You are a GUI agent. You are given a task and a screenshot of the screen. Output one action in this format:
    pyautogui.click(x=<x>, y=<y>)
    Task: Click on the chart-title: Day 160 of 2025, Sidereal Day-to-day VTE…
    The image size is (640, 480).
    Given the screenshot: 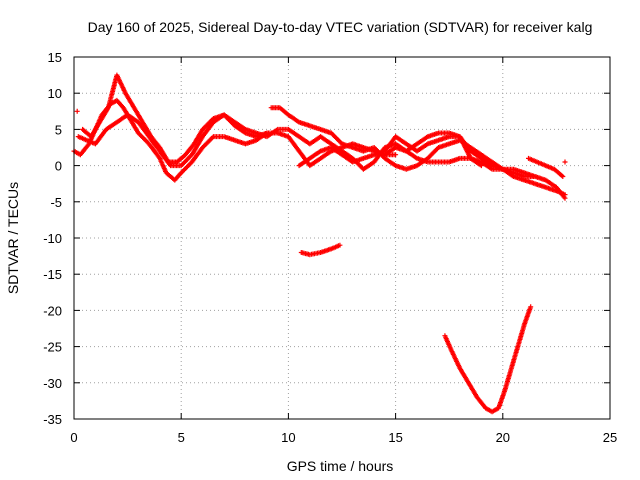 What is the action you would take?
    pyautogui.click(x=340, y=27)
    